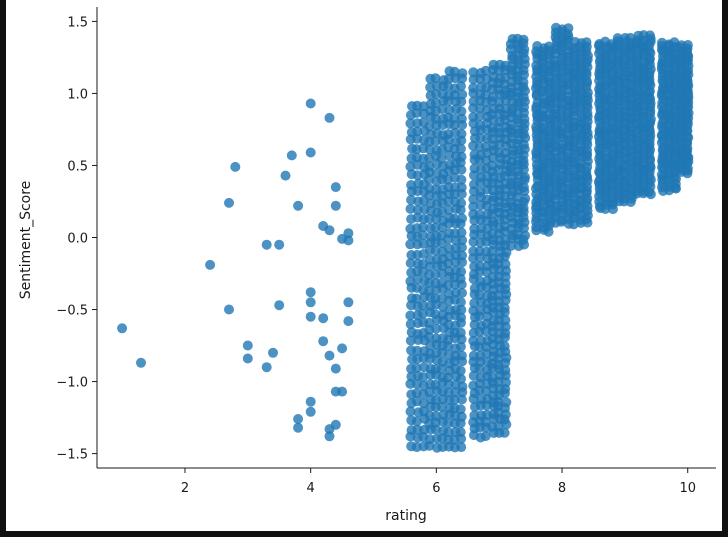  Describe the element at coordinates (72, 383) in the screenshot. I see `y-tick-label: −1.0` at that location.